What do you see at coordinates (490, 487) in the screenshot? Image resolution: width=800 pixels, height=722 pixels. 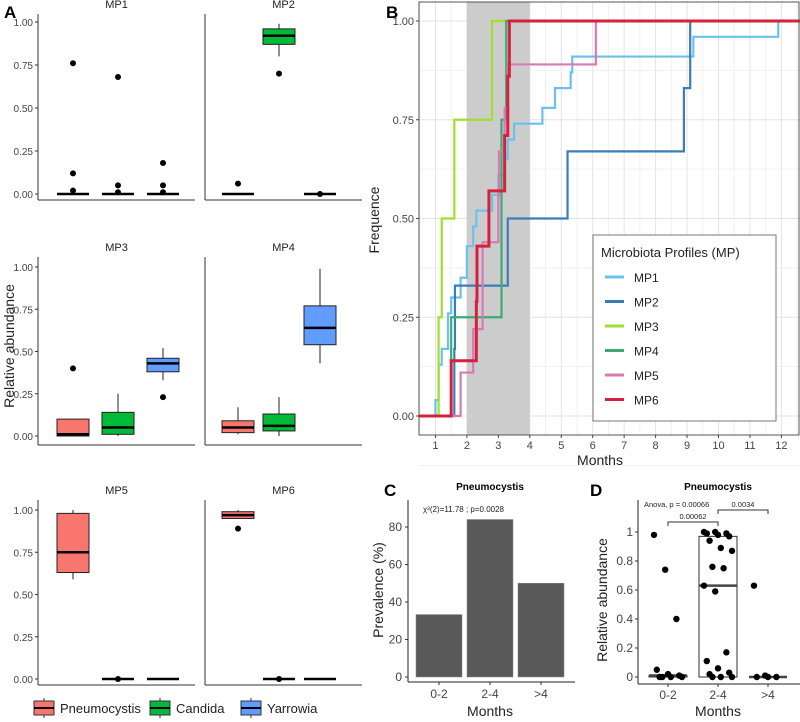 I see `chart-title: Pneumocystis` at bounding box center [490, 487].